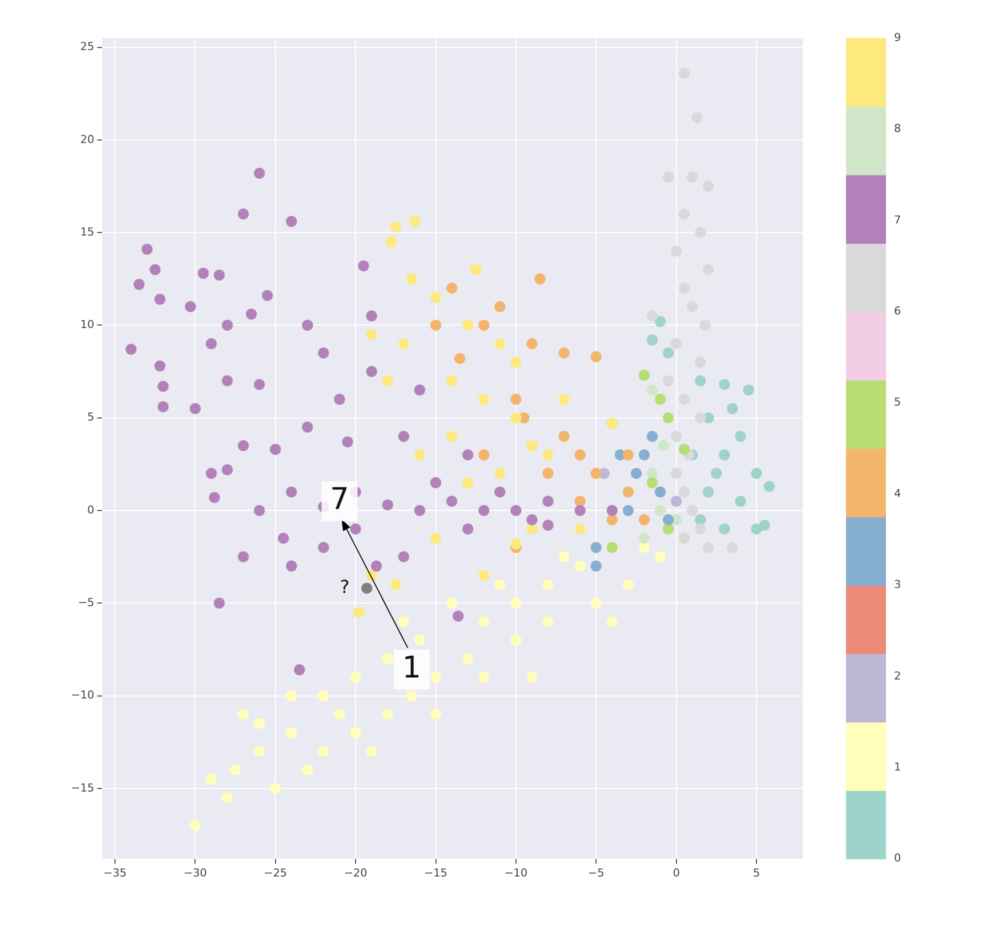  Describe the element at coordinates (82, 787) in the screenshot. I see `y-tick-label: −15` at that location.